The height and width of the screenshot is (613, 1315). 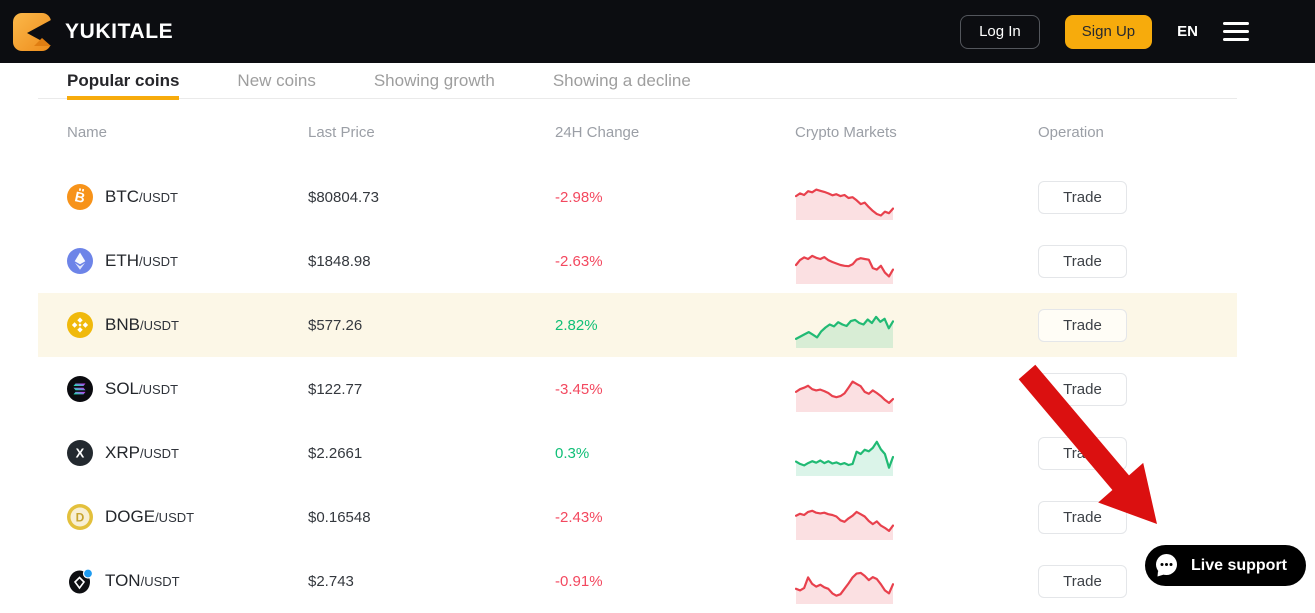 I want to click on change-24h: 0.3%, so click(x=572, y=453).